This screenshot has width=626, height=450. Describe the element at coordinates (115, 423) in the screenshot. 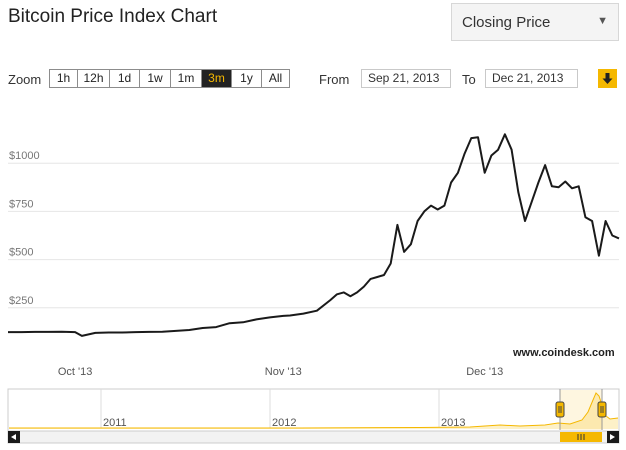

I see `navigator-year-label: 2011` at that location.